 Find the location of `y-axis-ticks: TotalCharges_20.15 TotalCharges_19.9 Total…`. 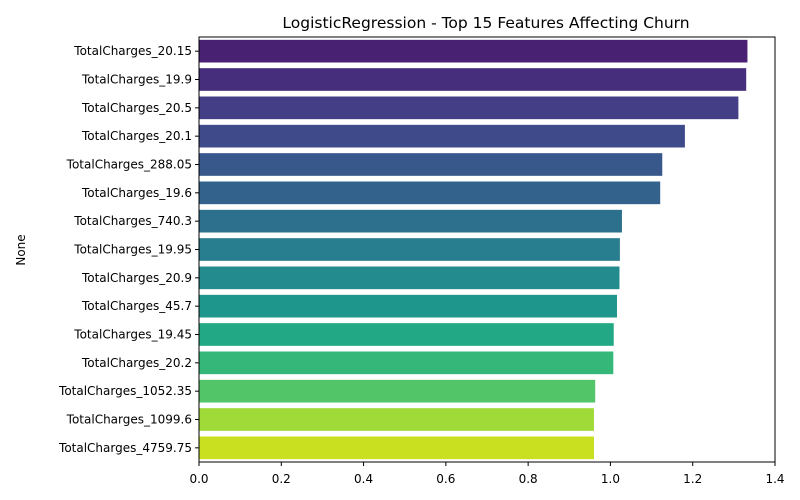

y-axis-ticks: TotalCharges_20.15 TotalCharges_19.9 Total… is located at coordinates (128, 249).